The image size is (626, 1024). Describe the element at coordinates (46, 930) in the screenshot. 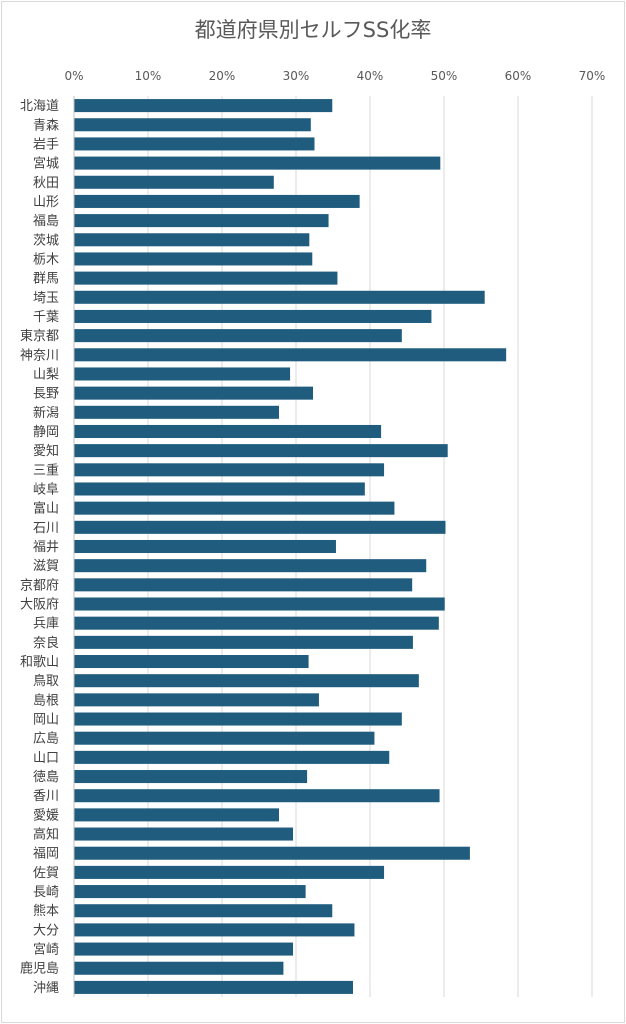

I see `category-label: 大分` at that location.